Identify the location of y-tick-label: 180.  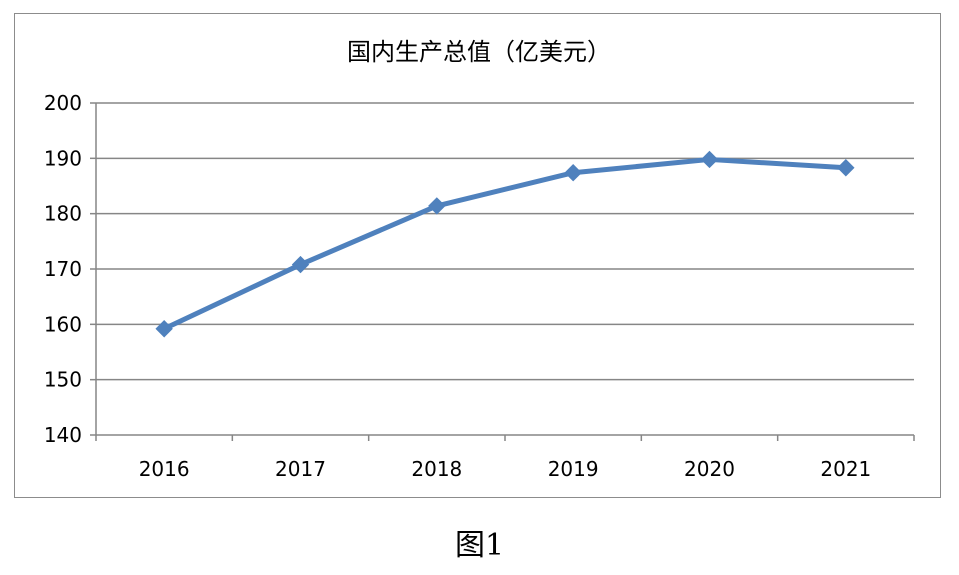
(63, 214).